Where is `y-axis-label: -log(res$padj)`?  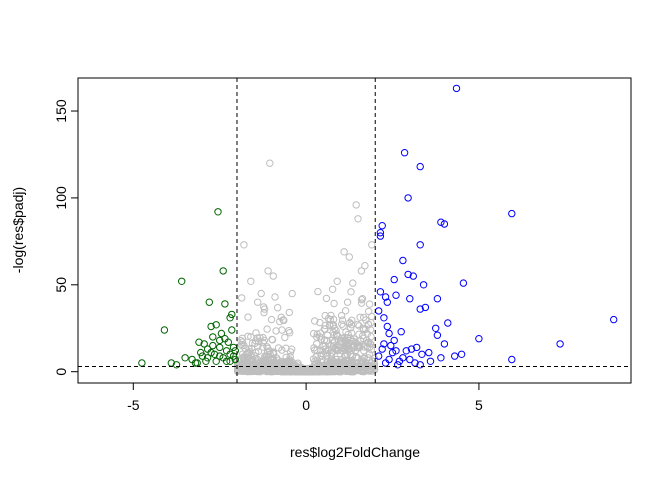 y-axis-label: -log(res$padj) is located at coordinates (18, 230).